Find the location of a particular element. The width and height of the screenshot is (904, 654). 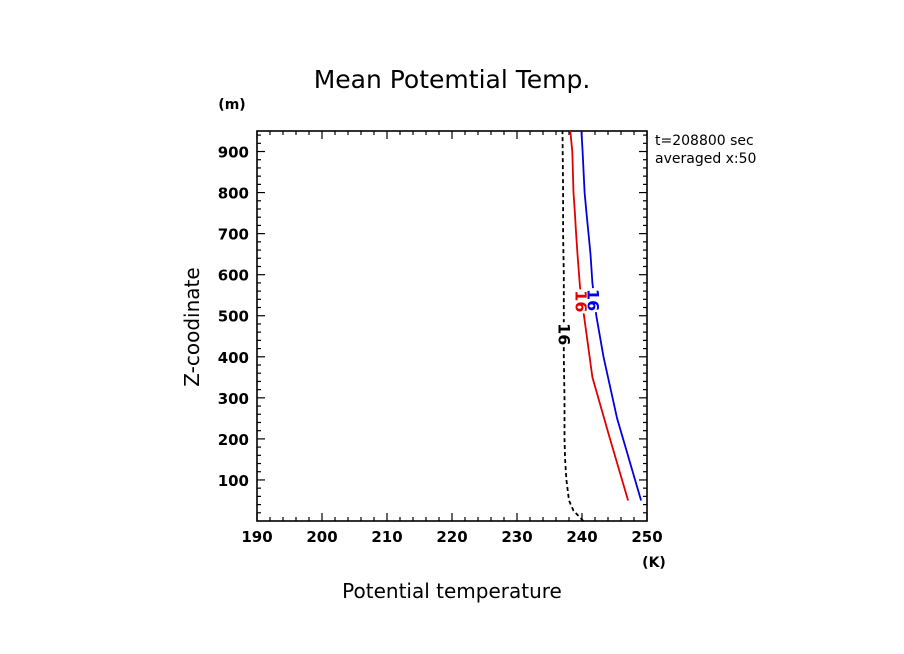

y-tick-label: 300 is located at coordinates (233, 399).